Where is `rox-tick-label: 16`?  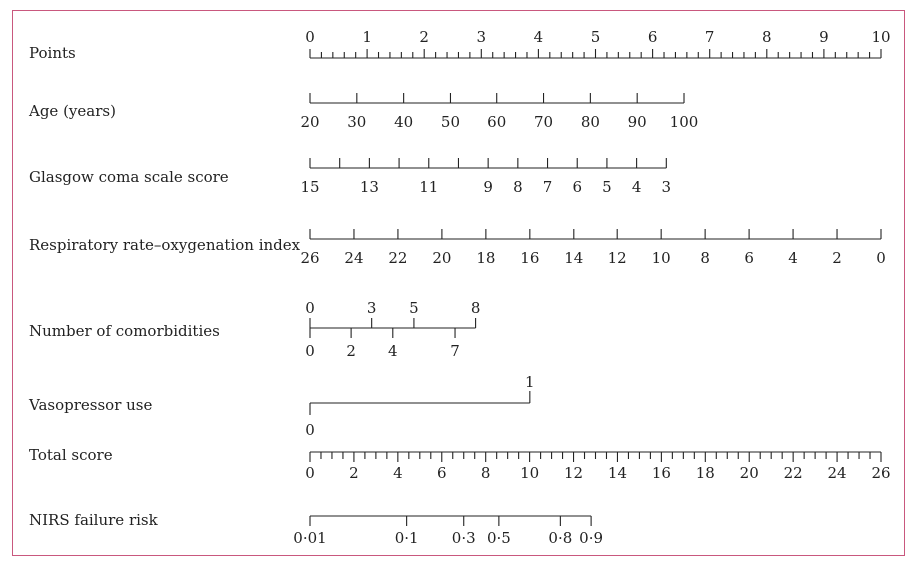 rox-tick-label: 16 is located at coordinates (529, 258).